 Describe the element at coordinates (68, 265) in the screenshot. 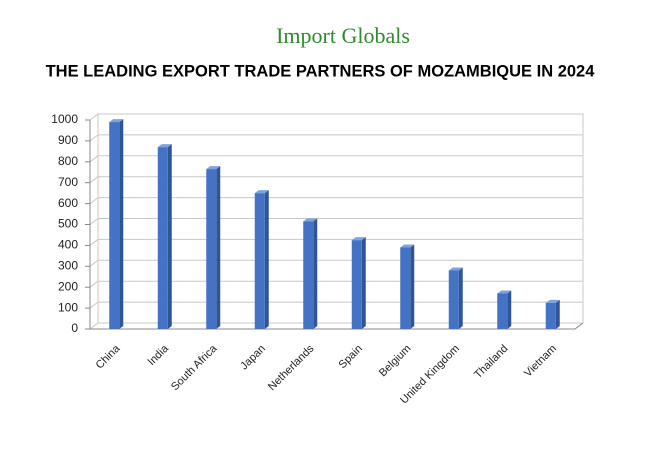

I see `y-tick-label: 300` at that location.